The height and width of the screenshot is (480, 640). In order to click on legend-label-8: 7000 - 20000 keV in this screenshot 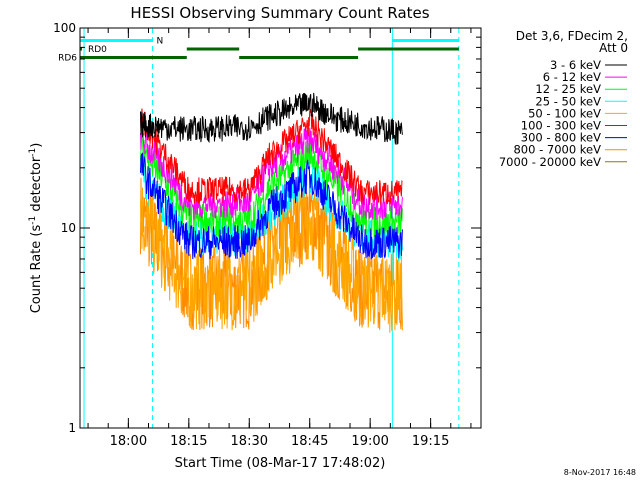, I will do `click(550, 162)`.